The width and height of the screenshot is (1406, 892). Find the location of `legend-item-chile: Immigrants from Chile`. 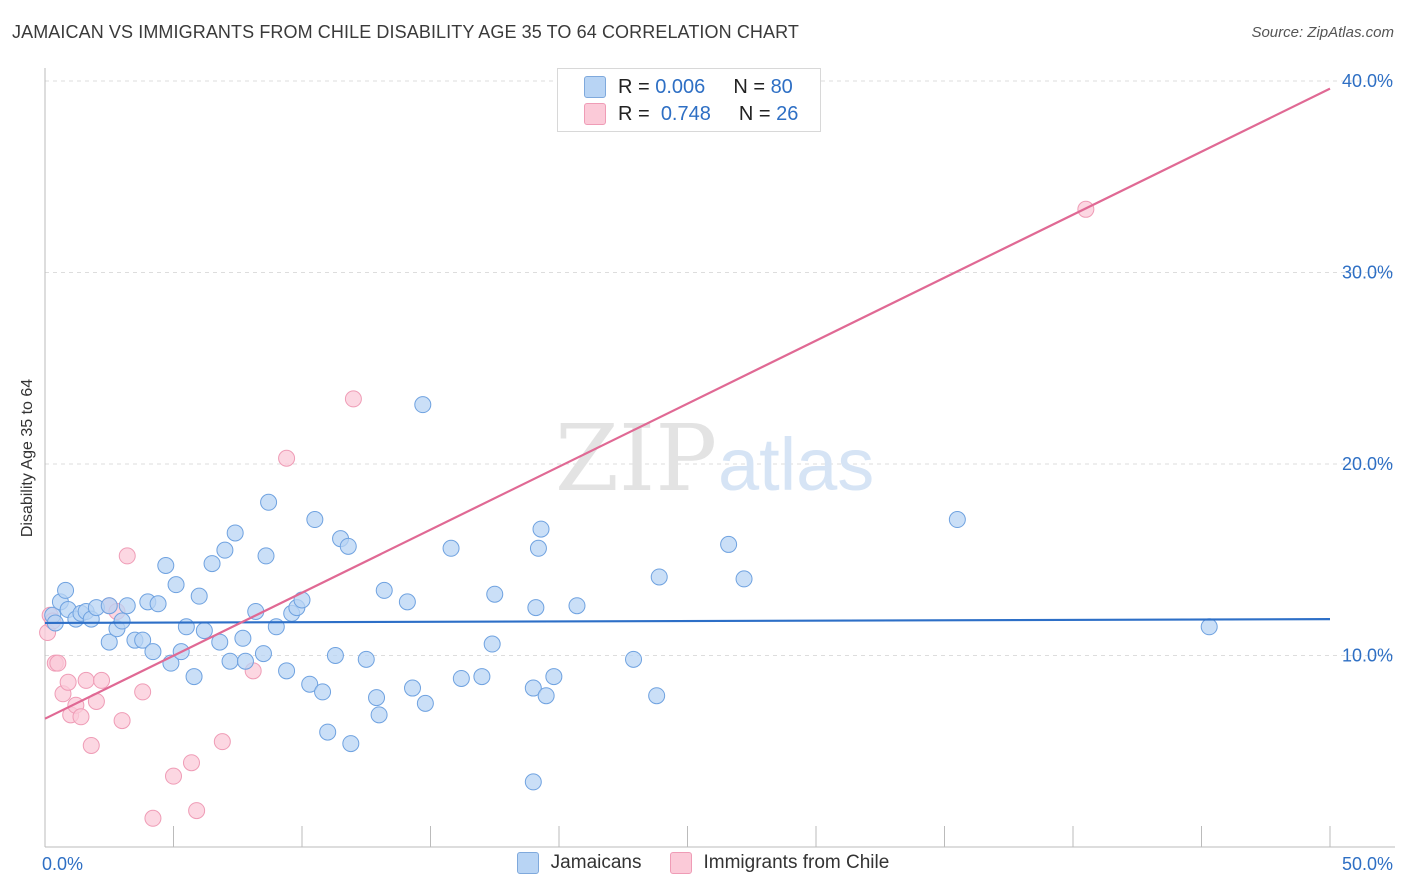

legend-item-chile: Immigrants from Chile is located at coordinates (779, 863).